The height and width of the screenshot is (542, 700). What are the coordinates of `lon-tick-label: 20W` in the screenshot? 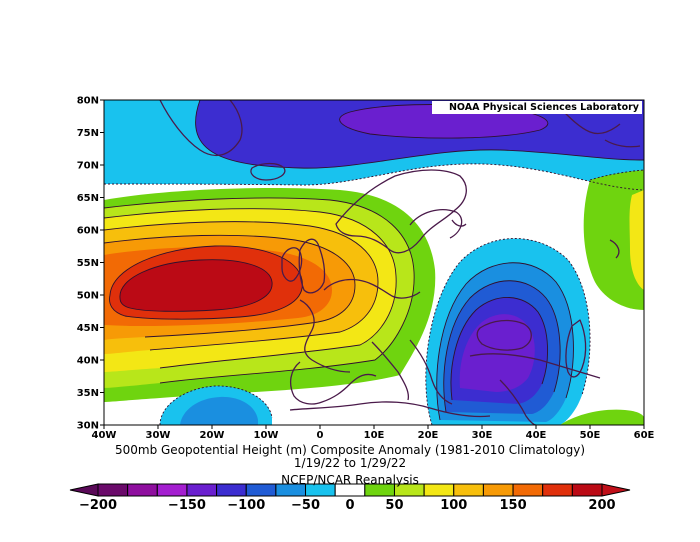 It's located at (212, 435).